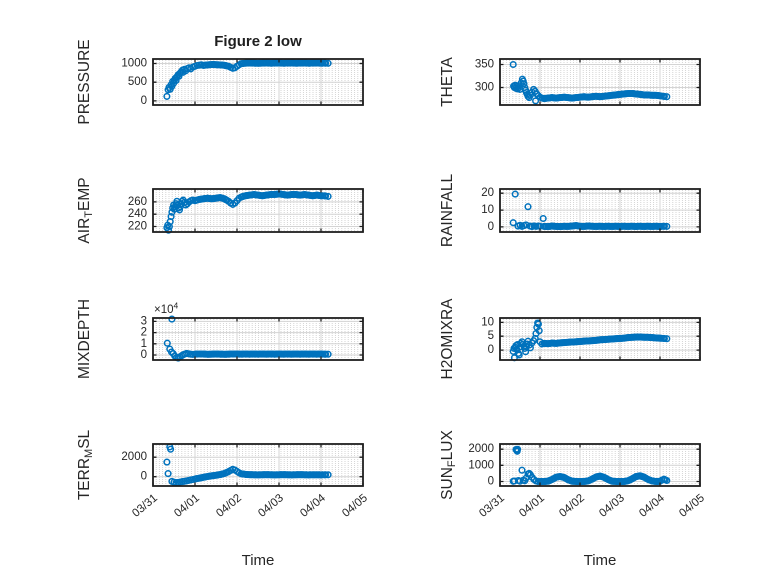  What do you see at coordinates (137, 202) in the screenshot?
I see `y-tick-label: 260` at bounding box center [137, 202].